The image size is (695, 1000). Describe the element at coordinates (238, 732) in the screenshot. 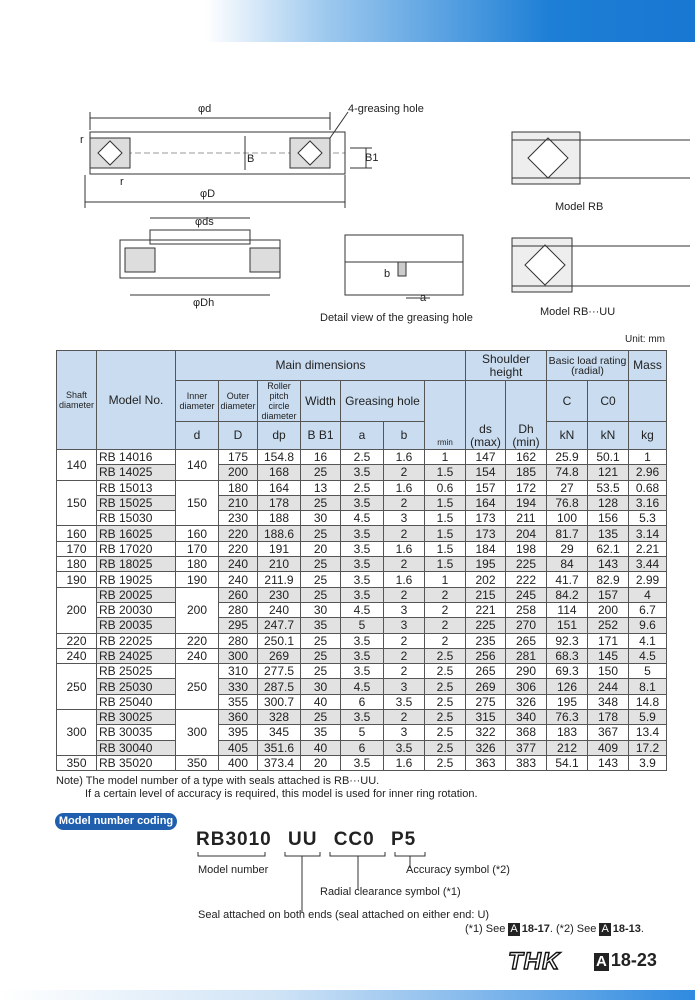

I see `outer-diameter-cell: 395` at that location.